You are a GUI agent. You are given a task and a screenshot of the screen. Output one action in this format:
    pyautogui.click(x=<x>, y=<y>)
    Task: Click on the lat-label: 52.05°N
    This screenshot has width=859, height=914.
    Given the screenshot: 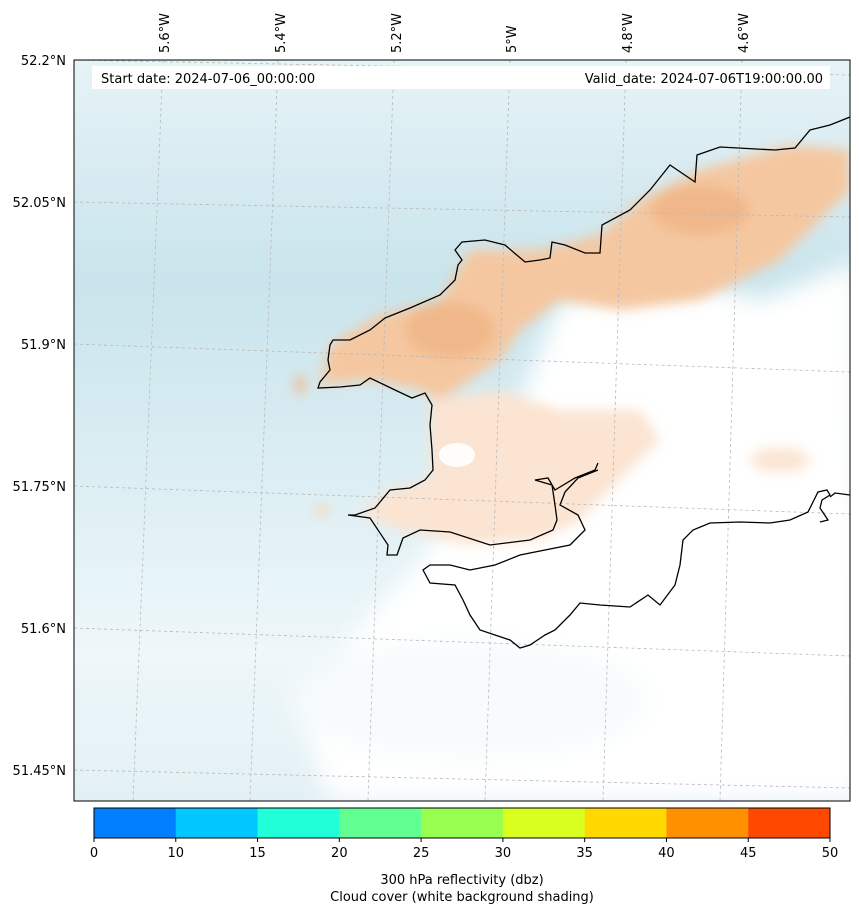 What is the action you would take?
    pyautogui.click(x=39, y=203)
    